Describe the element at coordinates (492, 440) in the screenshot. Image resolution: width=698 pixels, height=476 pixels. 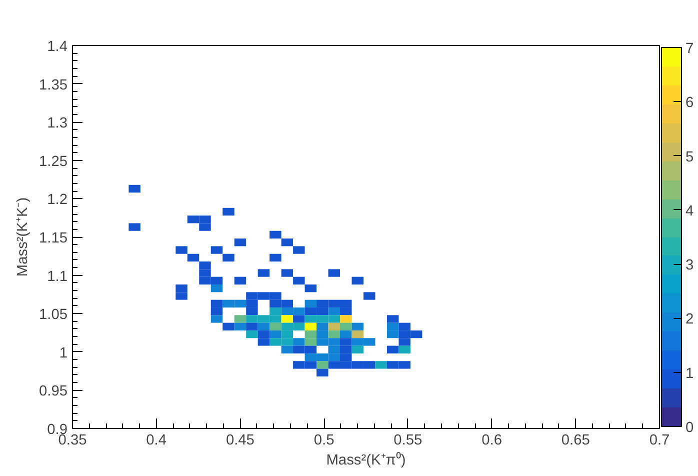
I see `x-tick-label: 0.6` at that location.